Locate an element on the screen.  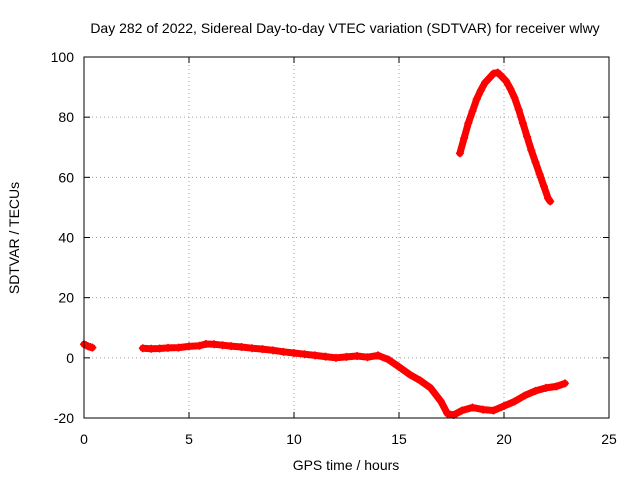
y-tick-label: 80 is located at coordinates (66, 117).